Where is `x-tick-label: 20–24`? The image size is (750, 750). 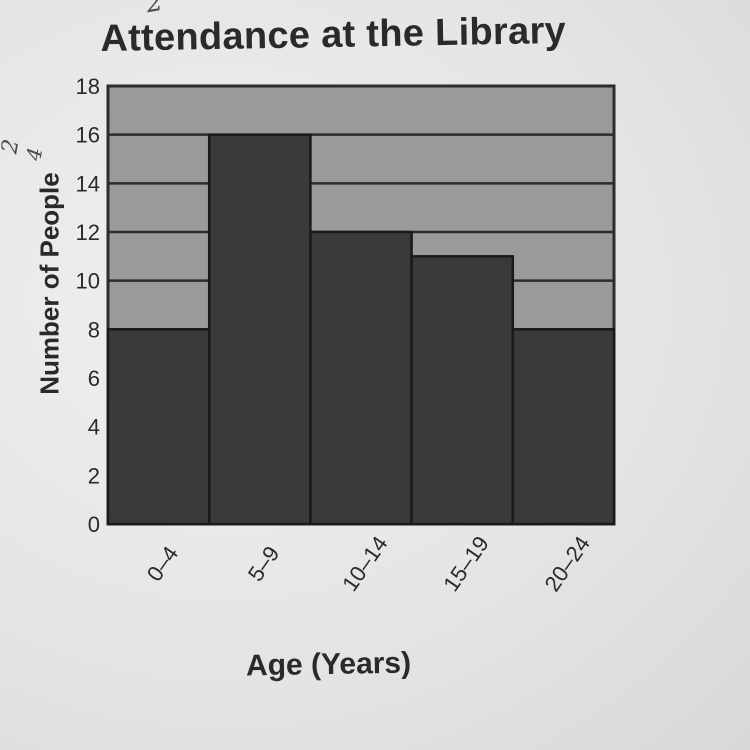
x-tick-label: 20–24 is located at coordinates (567, 563).